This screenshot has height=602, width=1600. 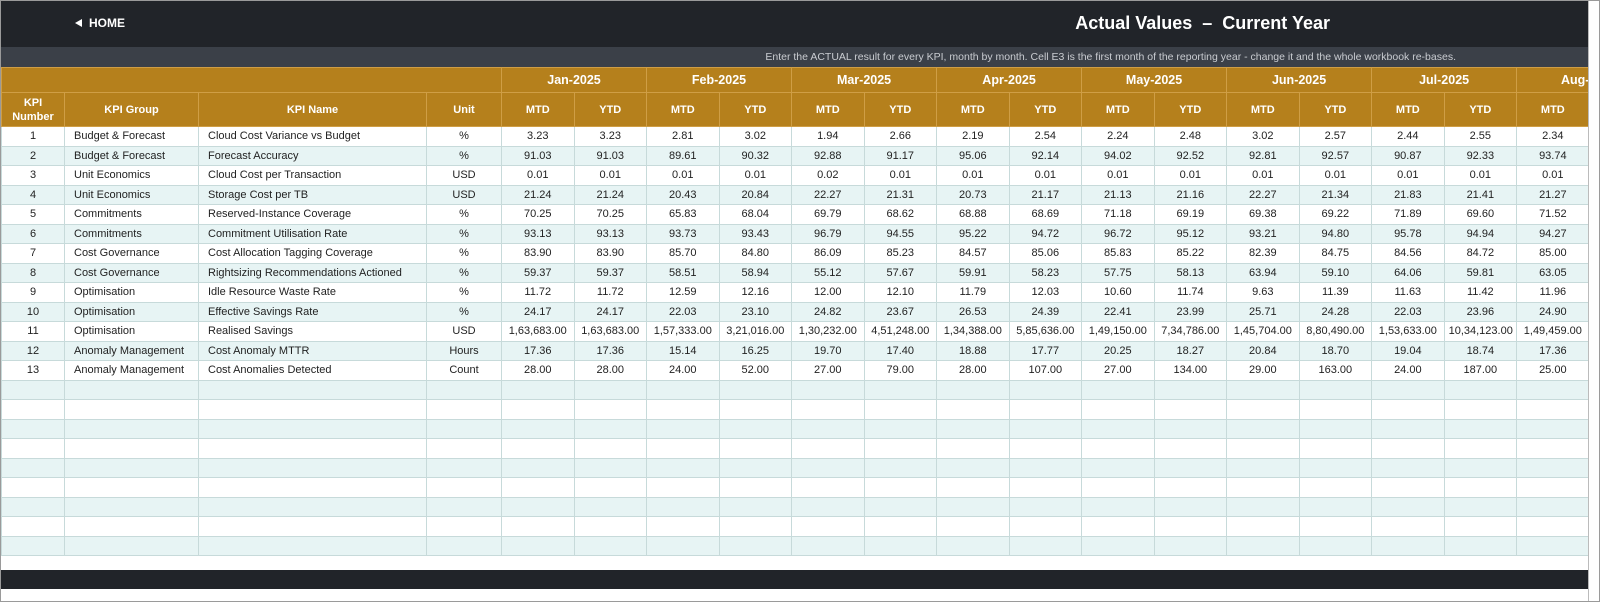 I want to click on cell: 93.43, so click(x=755, y=233).